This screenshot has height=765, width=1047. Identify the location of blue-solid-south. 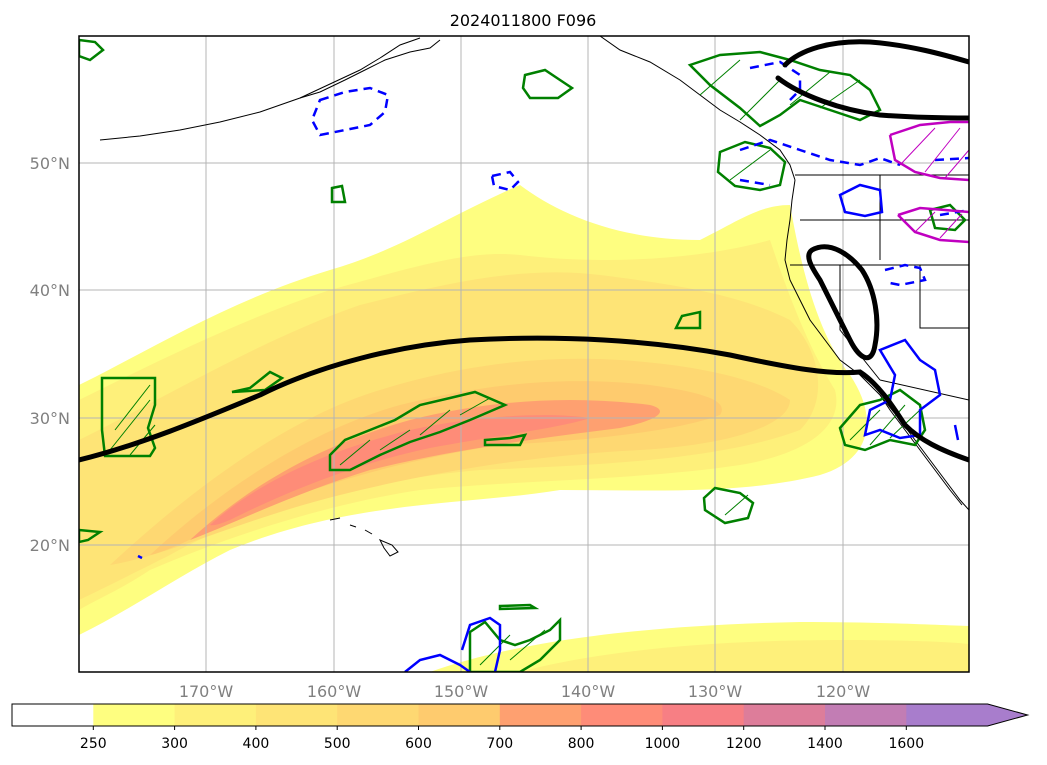
(453, 644).